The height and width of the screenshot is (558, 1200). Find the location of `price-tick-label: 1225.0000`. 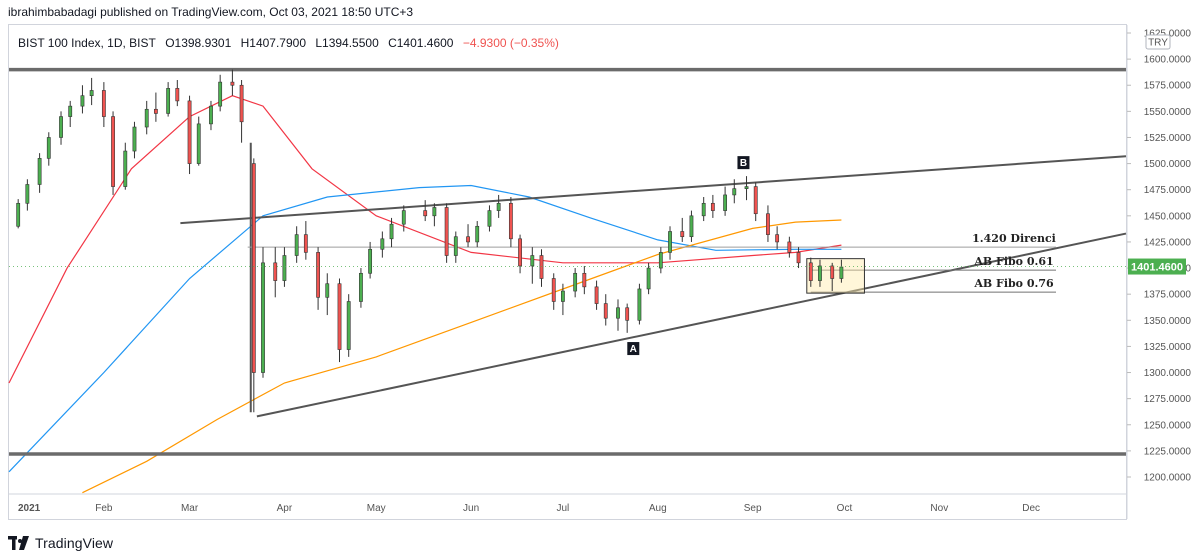

price-tick-label: 1225.0000 is located at coordinates (1168, 451).